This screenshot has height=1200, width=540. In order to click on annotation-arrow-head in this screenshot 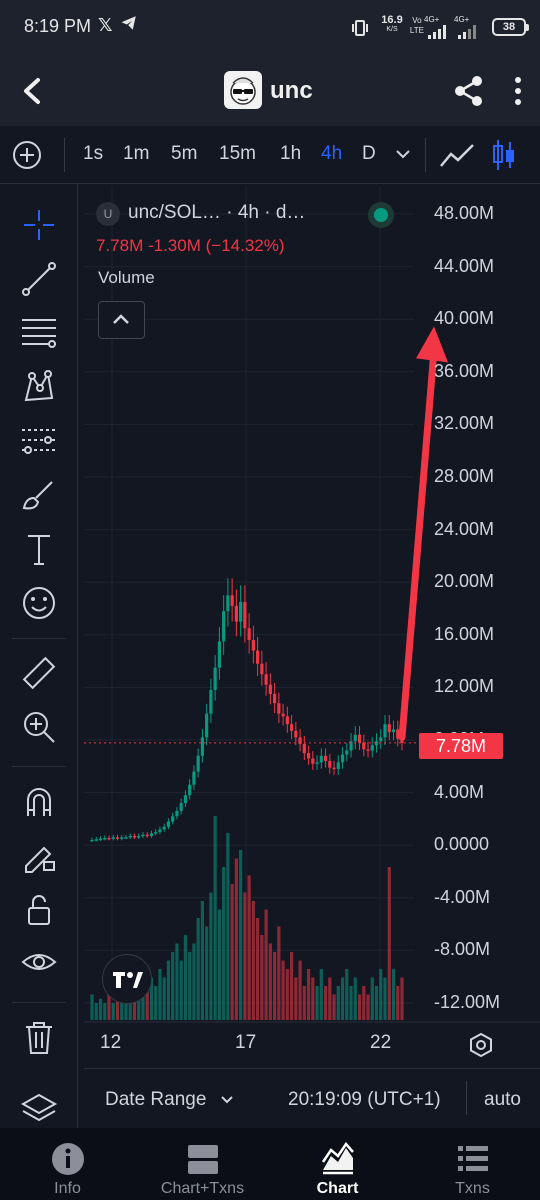, I will do `click(432, 344)`.